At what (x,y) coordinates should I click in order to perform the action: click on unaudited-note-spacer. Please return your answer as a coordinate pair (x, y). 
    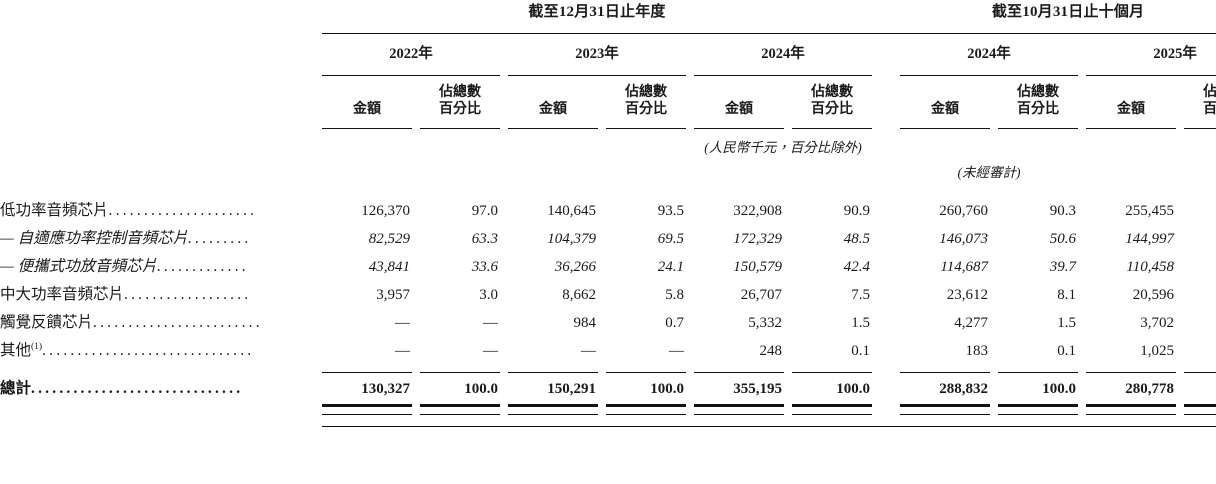
    Looking at the image, I should click on (611, 168).